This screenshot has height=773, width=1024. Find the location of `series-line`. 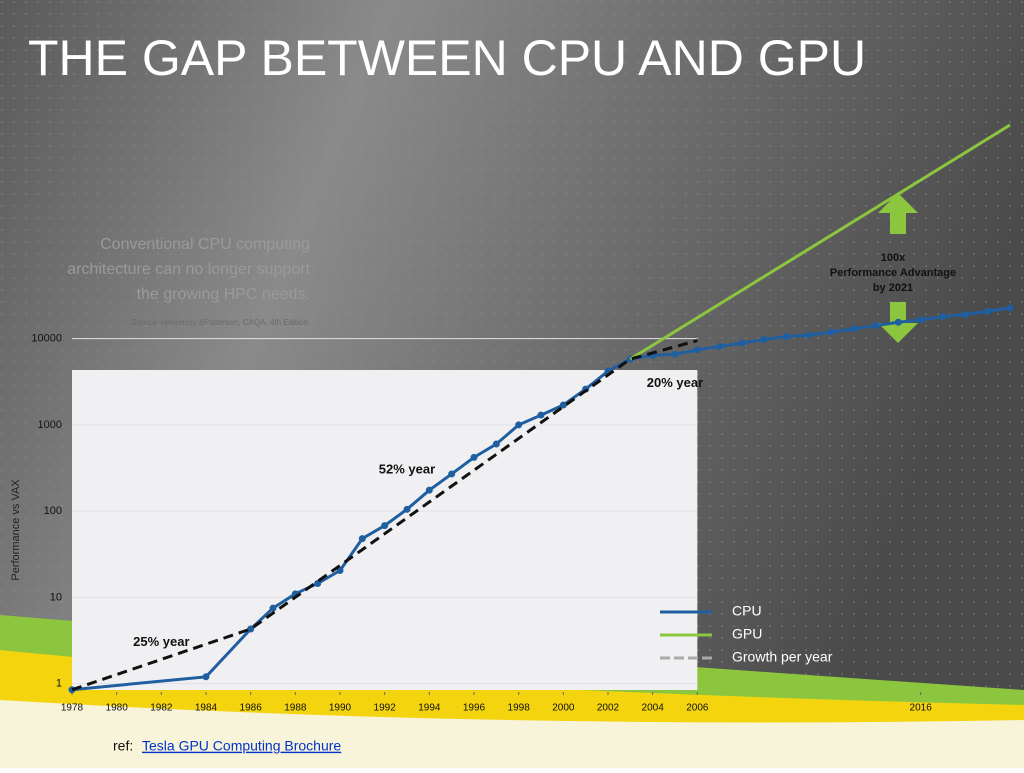

series-line is located at coordinates (820, 242).